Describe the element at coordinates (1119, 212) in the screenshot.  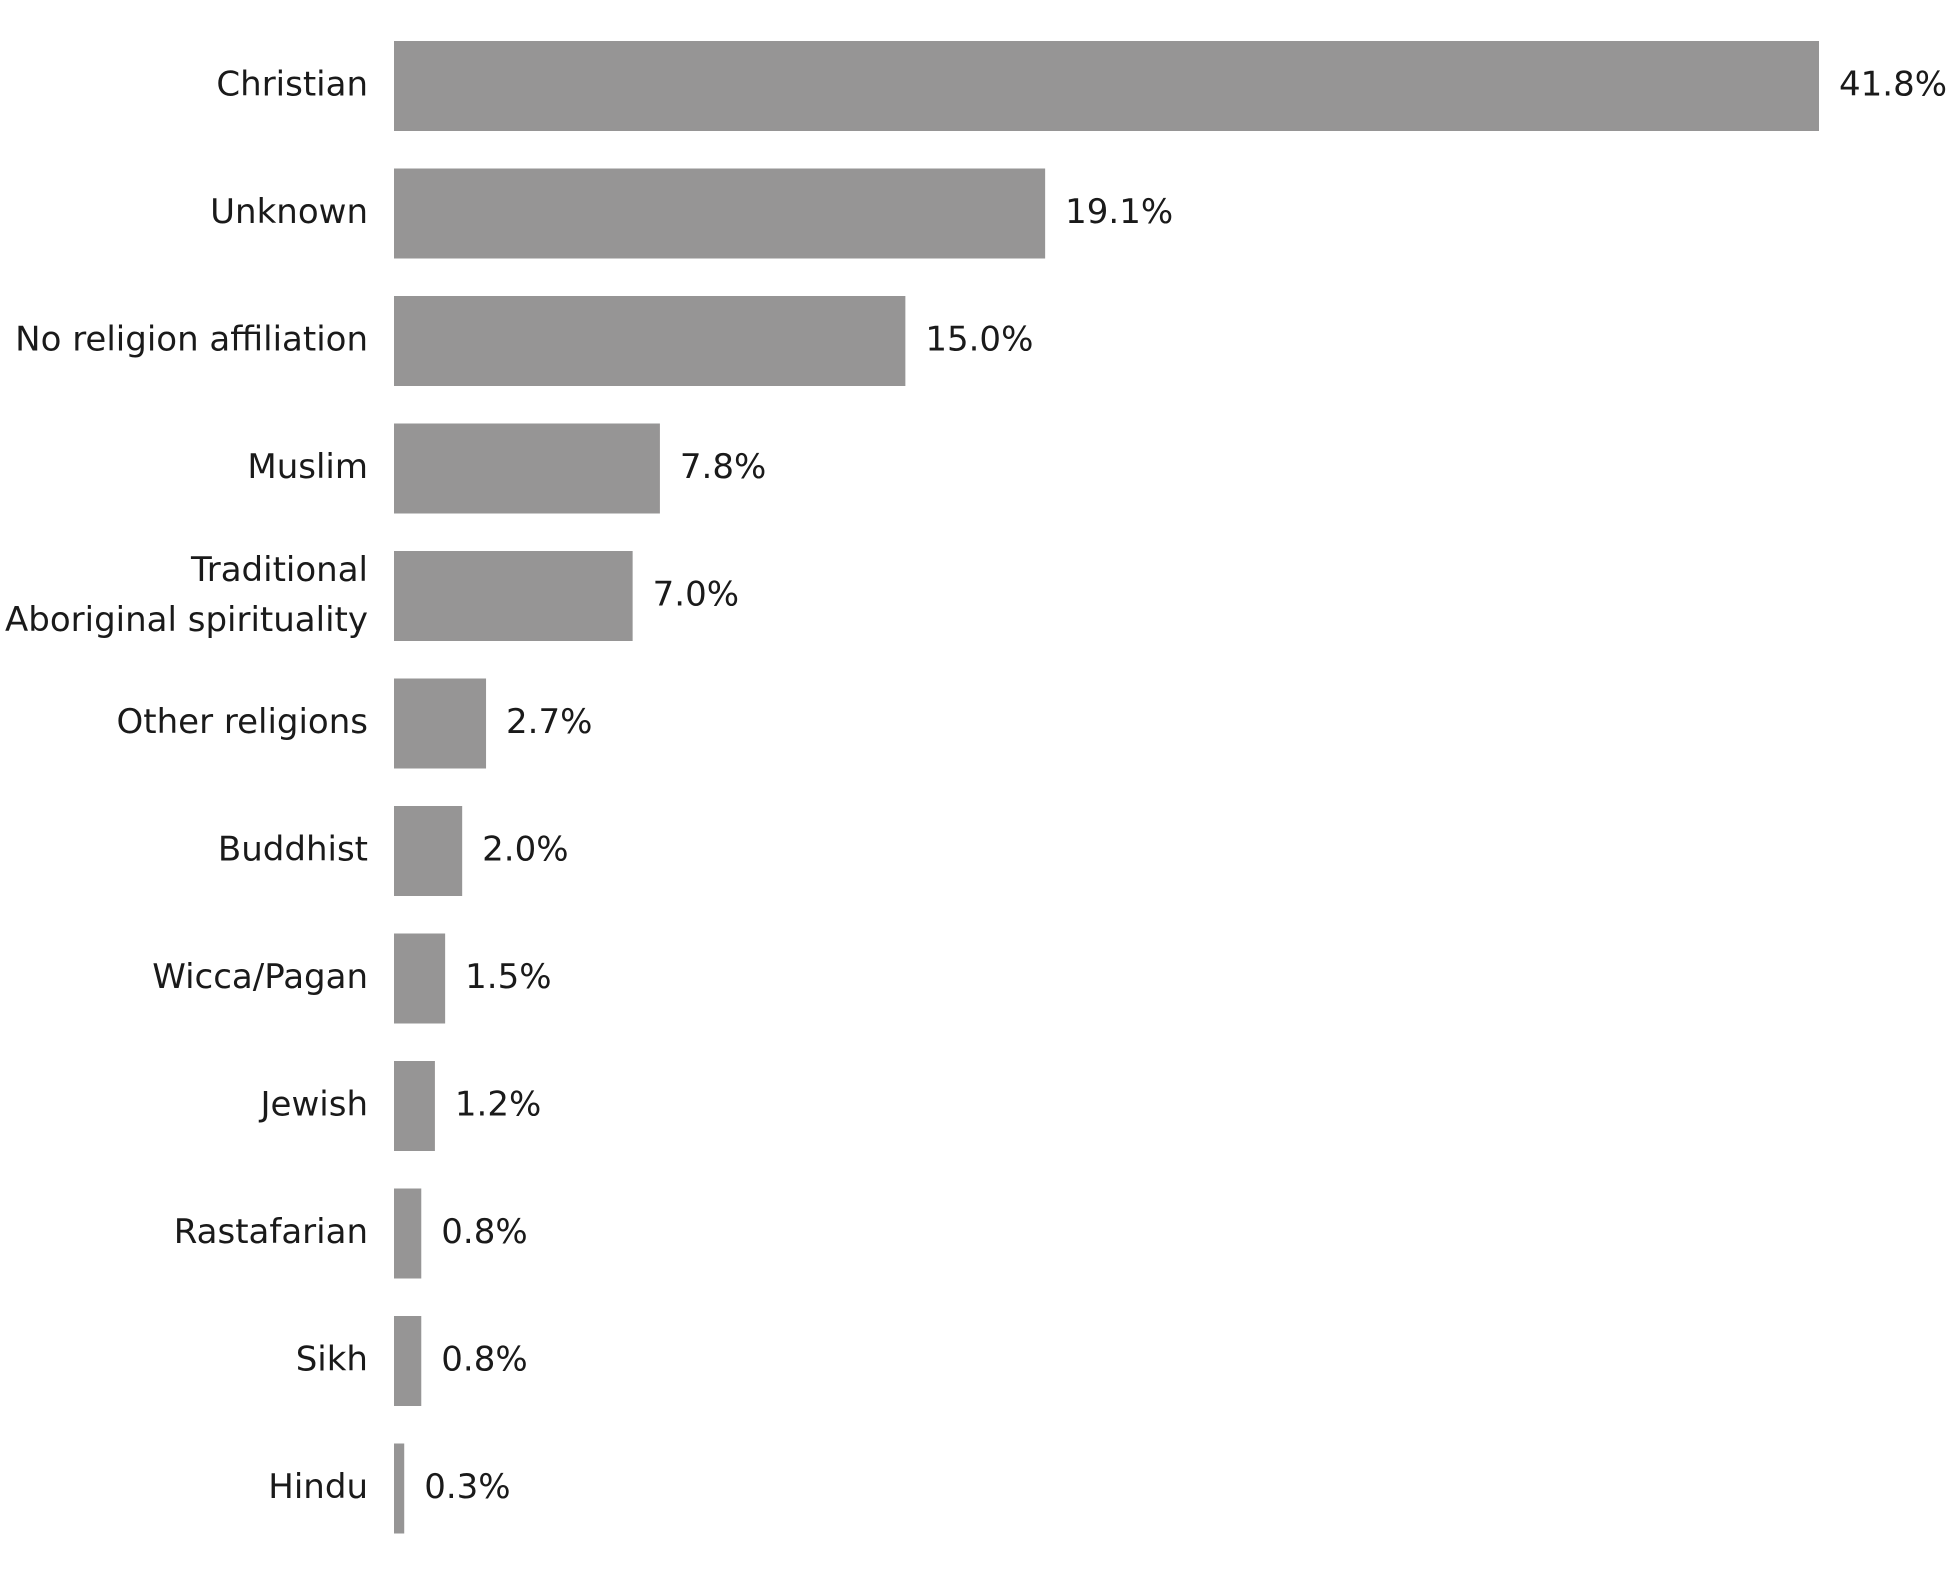
I see `value-label: 19.1%` at that location.